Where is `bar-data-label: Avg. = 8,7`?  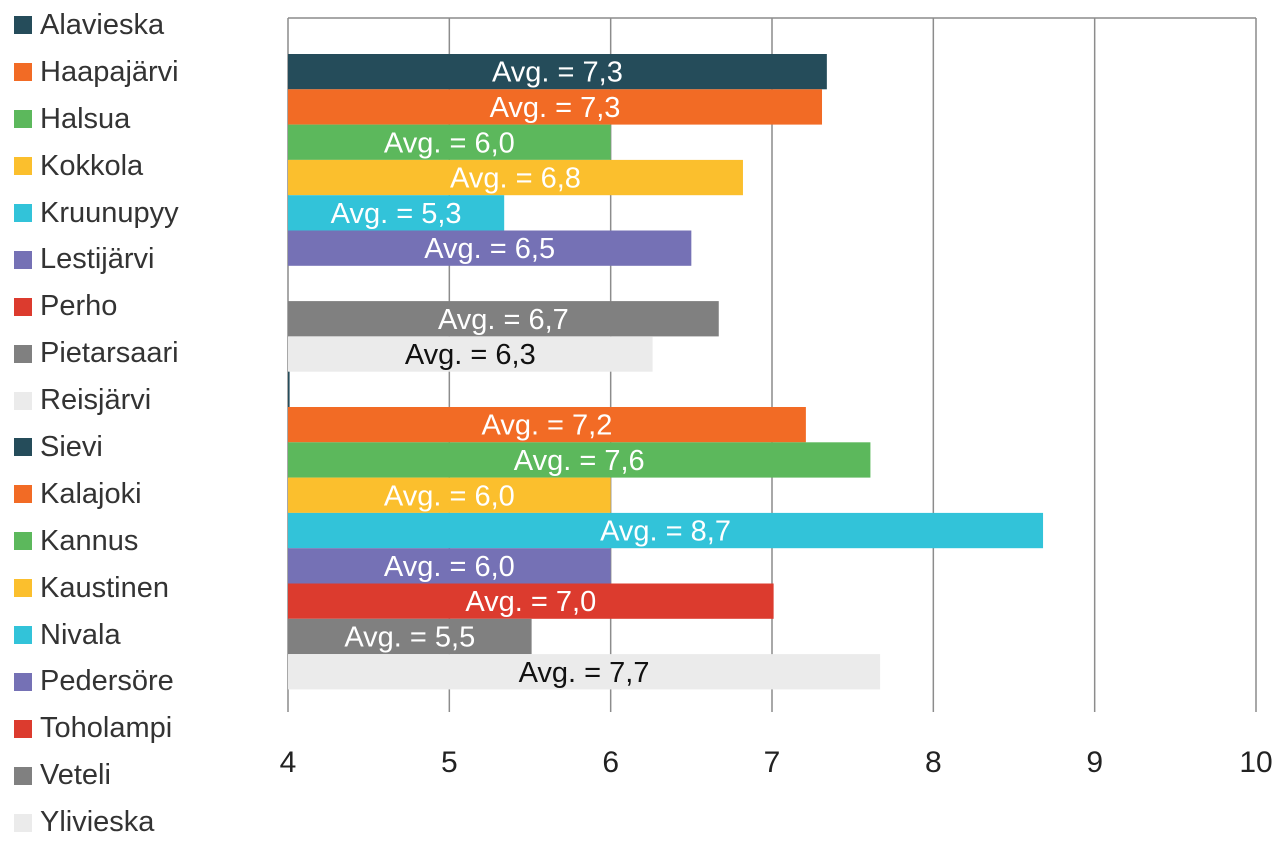 bar-data-label: Avg. = 8,7 is located at coordinates (665, 532).